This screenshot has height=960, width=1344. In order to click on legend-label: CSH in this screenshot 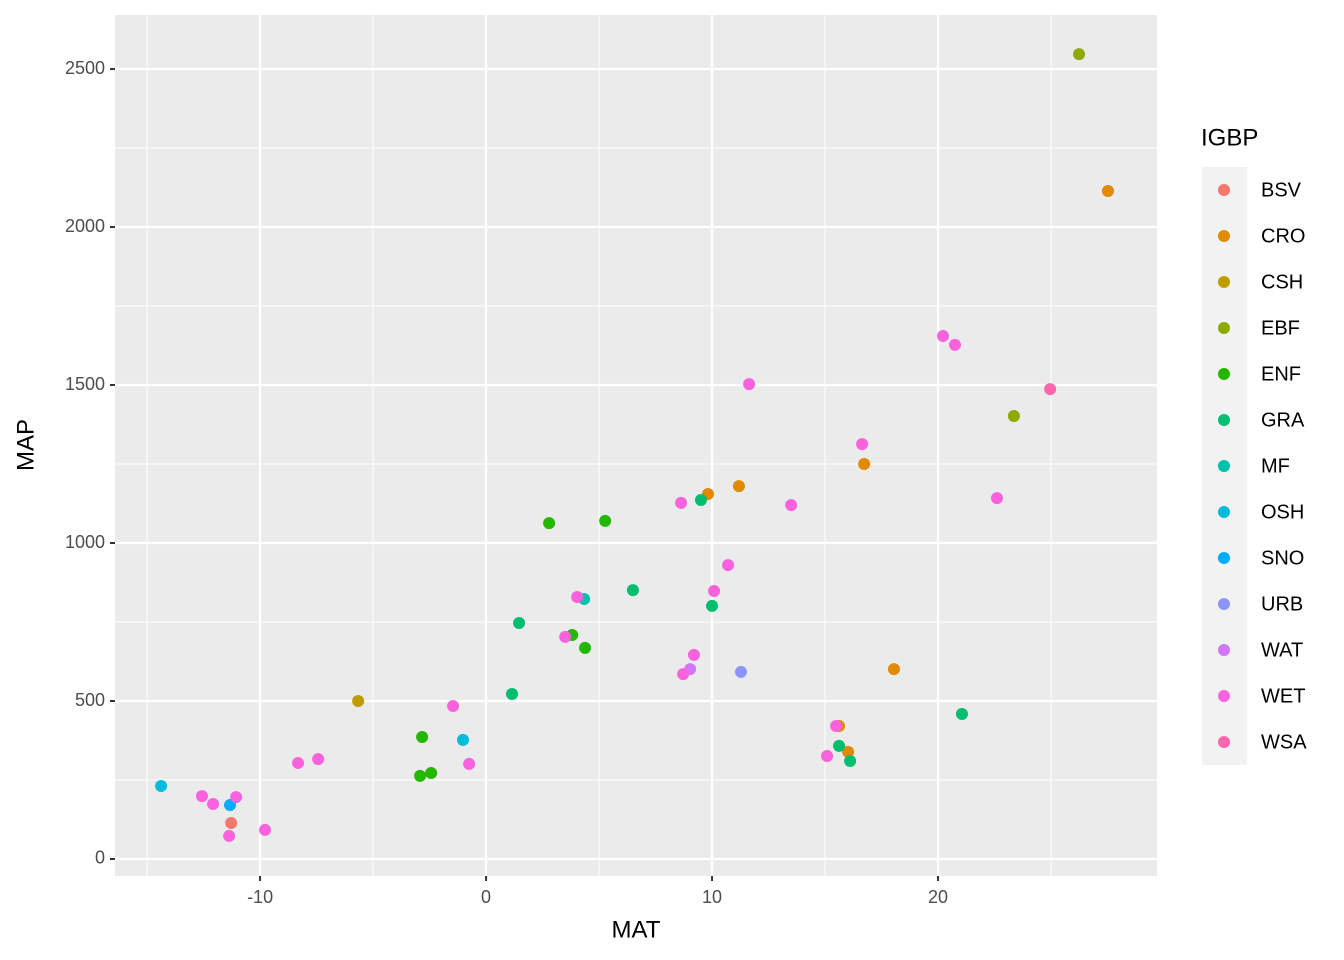, I will do `click(1282, 282)`.